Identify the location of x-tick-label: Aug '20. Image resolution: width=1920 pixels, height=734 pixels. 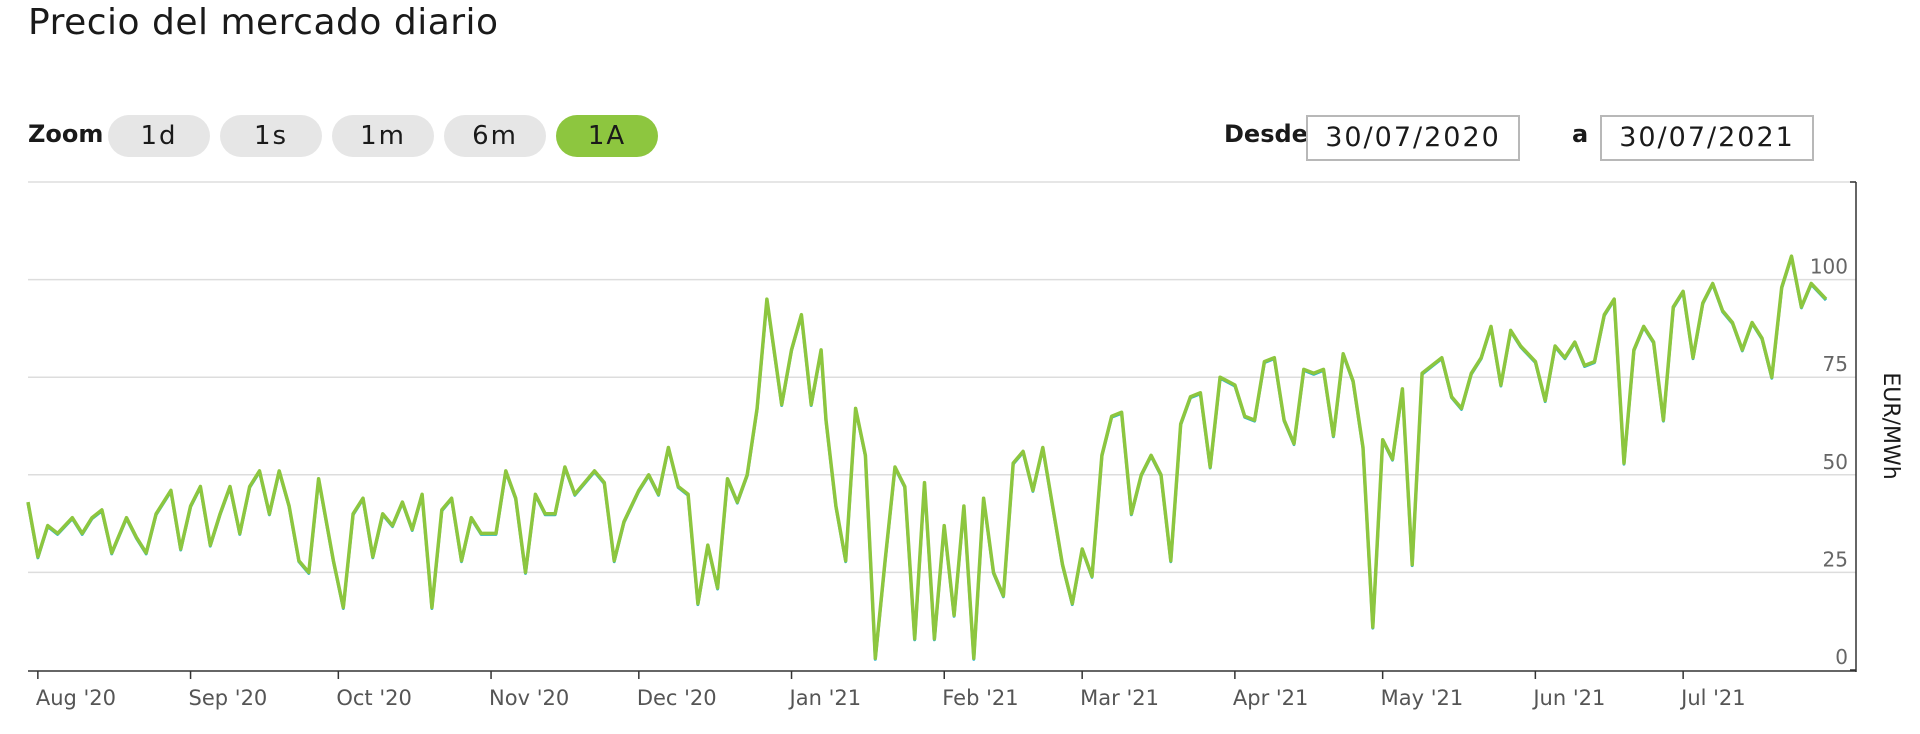
(76, 698).